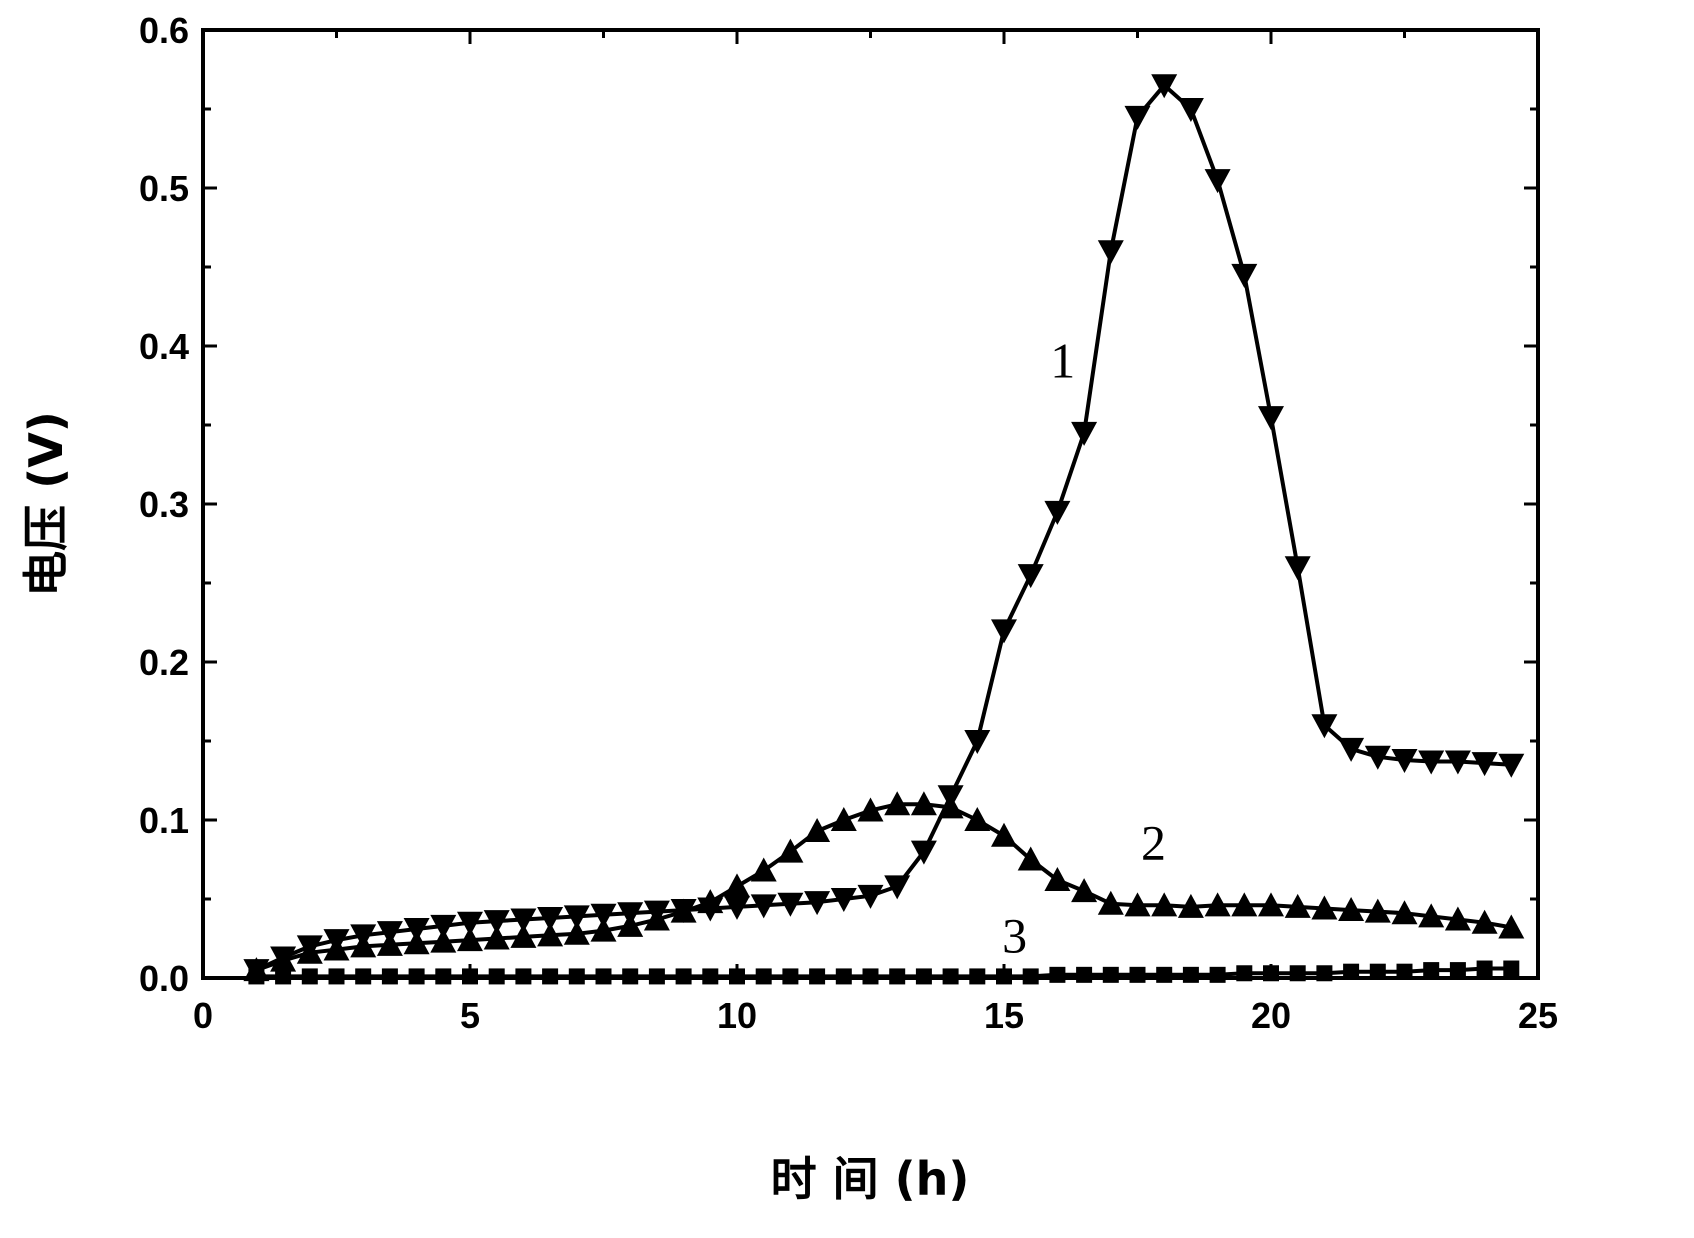  Describe the element at coordinates (164, 188) in the screenshot. I see `y-tick-label: 0.5` at that location.